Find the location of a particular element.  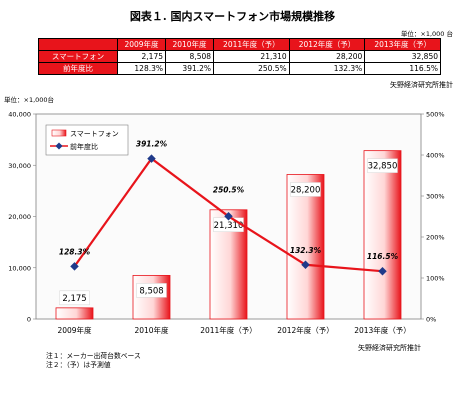

row-label: スマートフォン is located at coordinates (78, 56).